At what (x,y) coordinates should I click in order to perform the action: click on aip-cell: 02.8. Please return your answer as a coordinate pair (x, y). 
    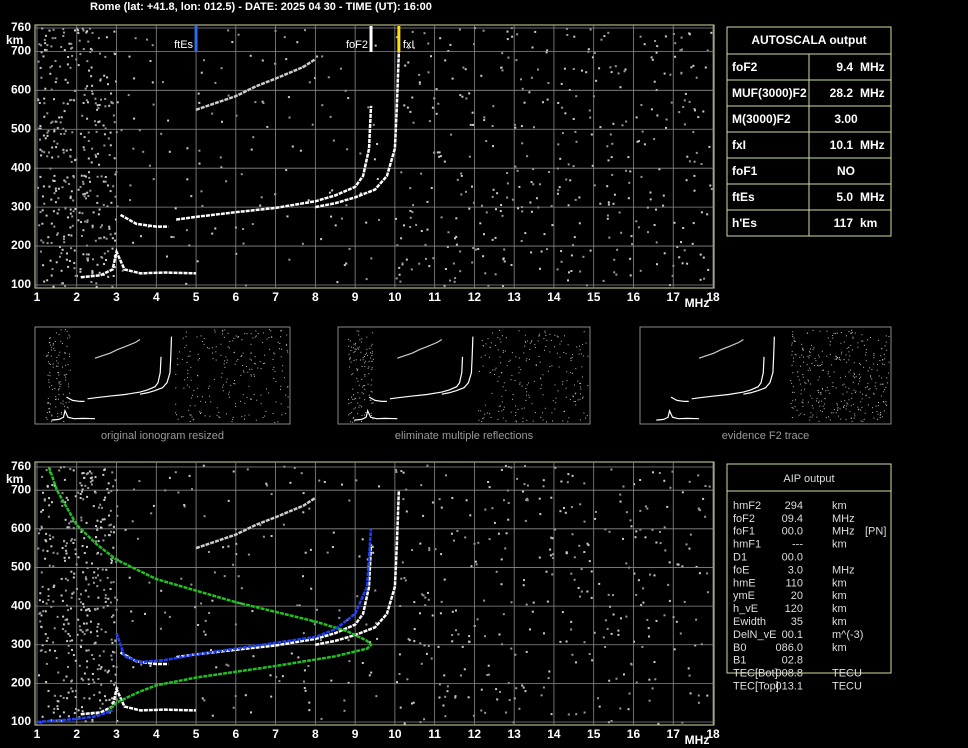
    Looking at the image, I should click on (792, 661).